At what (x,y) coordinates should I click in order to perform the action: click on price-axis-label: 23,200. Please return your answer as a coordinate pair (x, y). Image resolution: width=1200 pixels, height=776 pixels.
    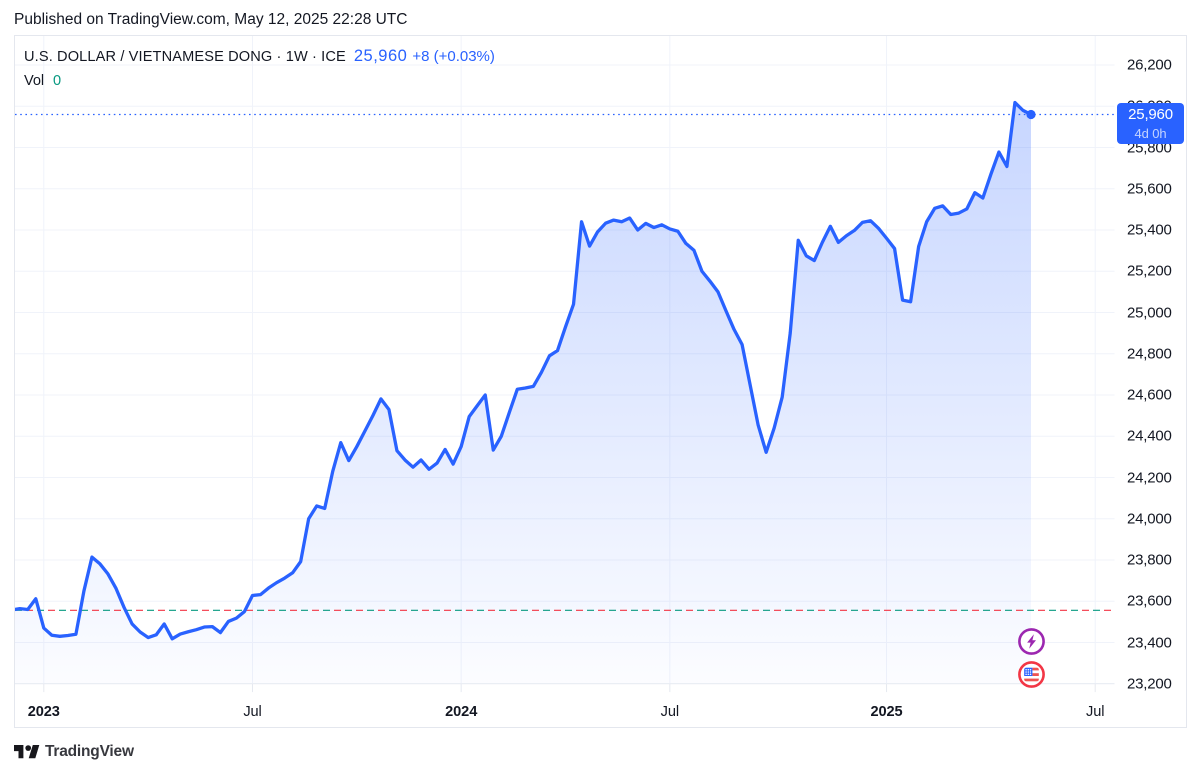
    Looking at the image, I should click on (1149, 684).